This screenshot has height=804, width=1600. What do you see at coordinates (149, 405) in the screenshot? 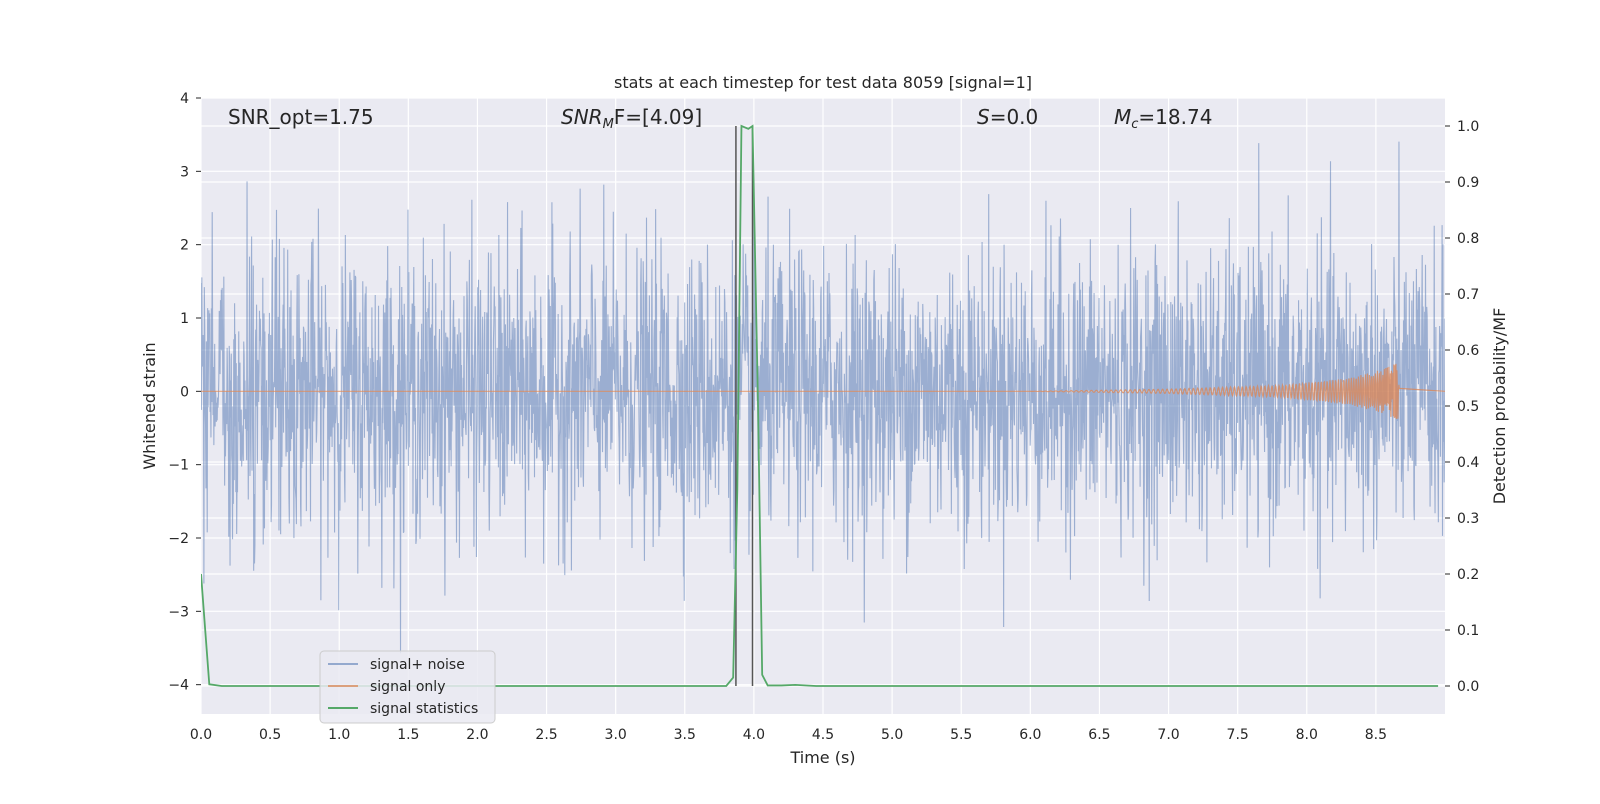
I see `y-axis-label: Whitened strain` at bounding box center [149, 405].